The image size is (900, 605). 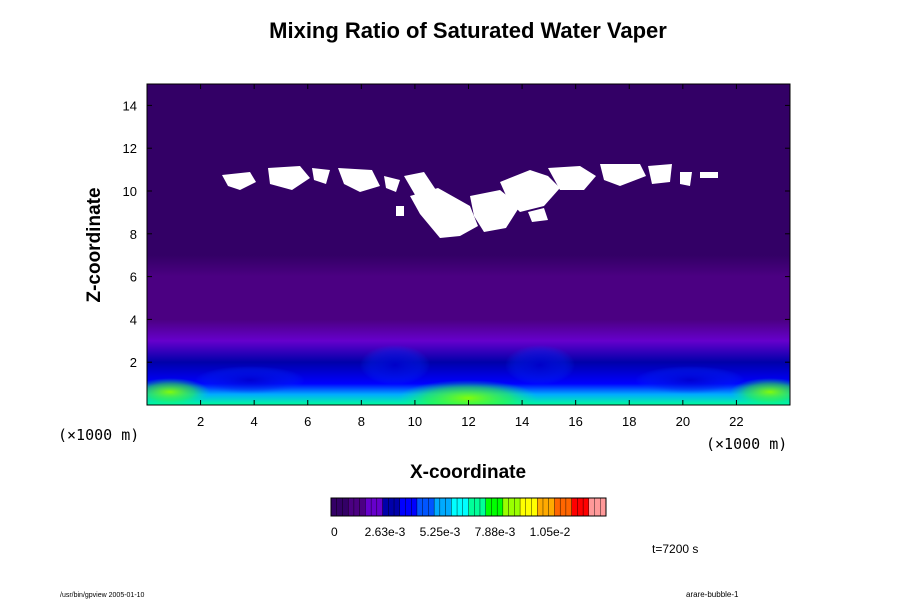 I want to click on heatmap-hotspot-right, so click(x=760, y=391).